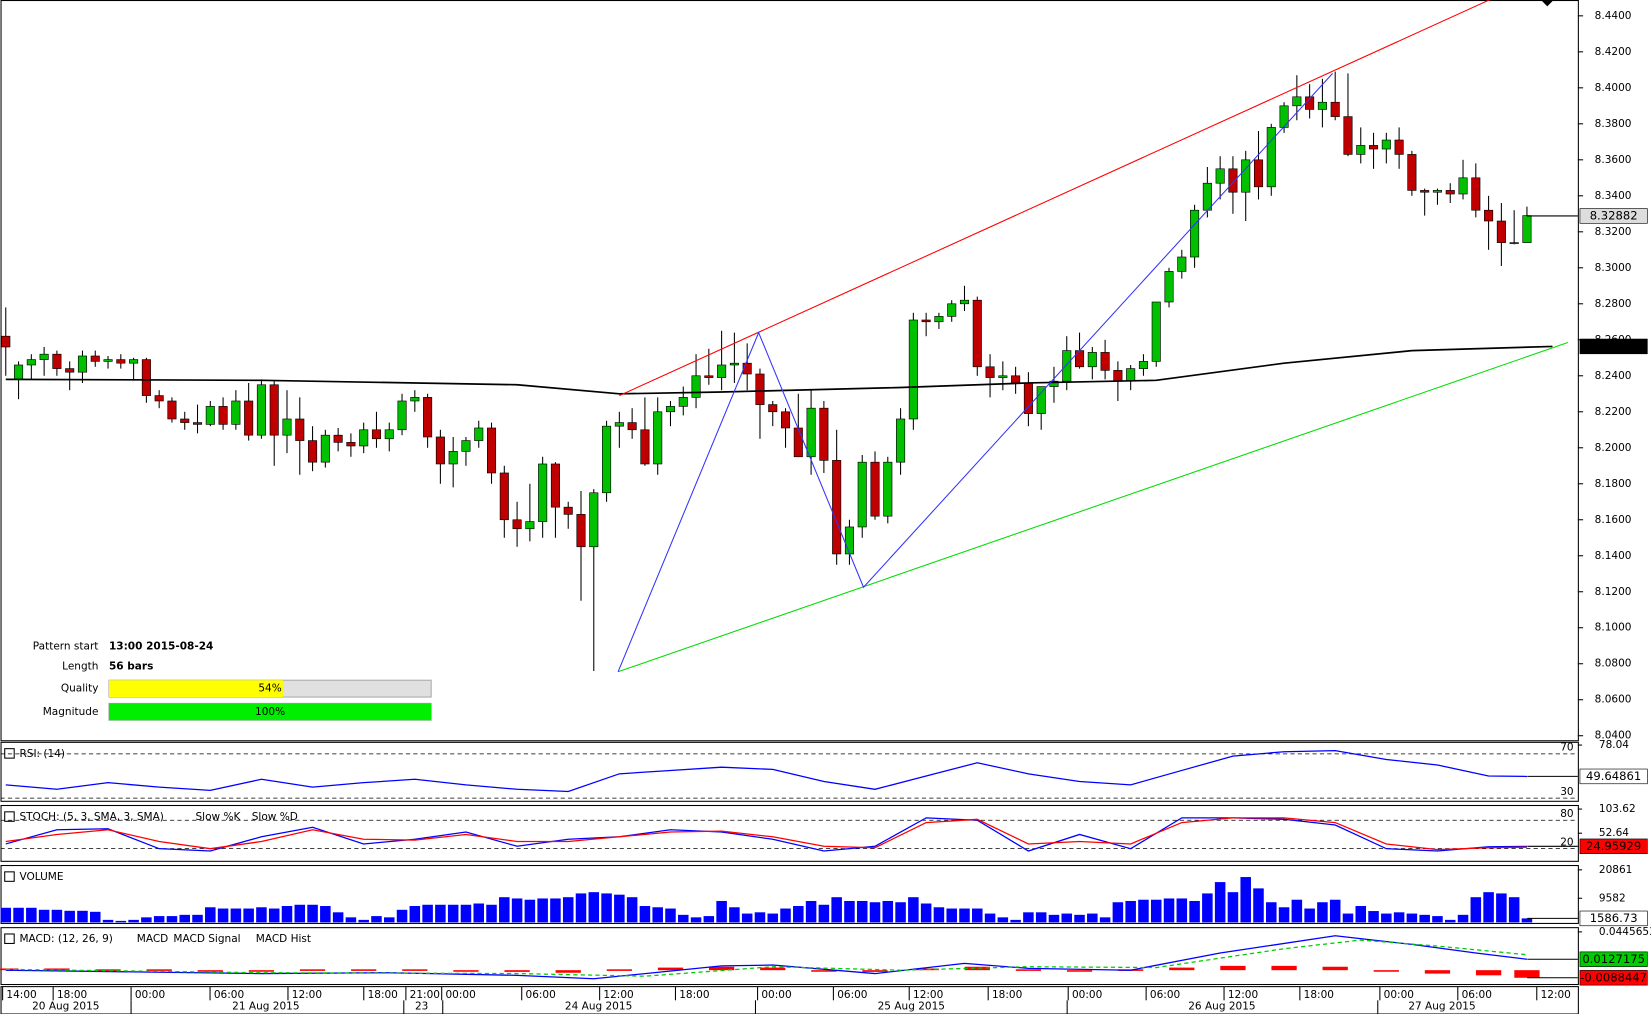 Image resolution: width=1651 pixels, height=1014 pixels. I want to click on info-value: 56 bars, so click(131, 667).